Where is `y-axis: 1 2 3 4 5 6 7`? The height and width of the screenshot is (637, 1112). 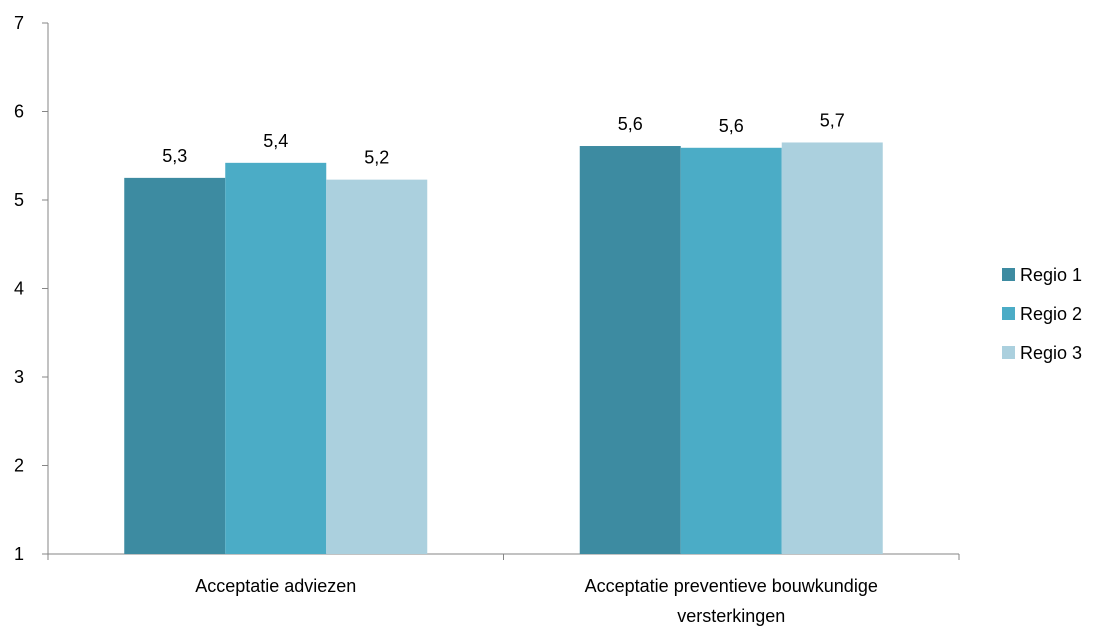
y-axis: 1 2 3 4 5 6 7 is located at coordinates (31, 288).